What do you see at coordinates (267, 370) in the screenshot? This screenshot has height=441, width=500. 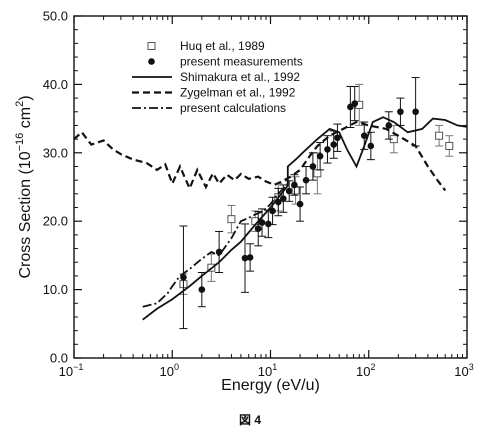 I see `x-tick-label: 10¹` at bounding box center [267, 370].